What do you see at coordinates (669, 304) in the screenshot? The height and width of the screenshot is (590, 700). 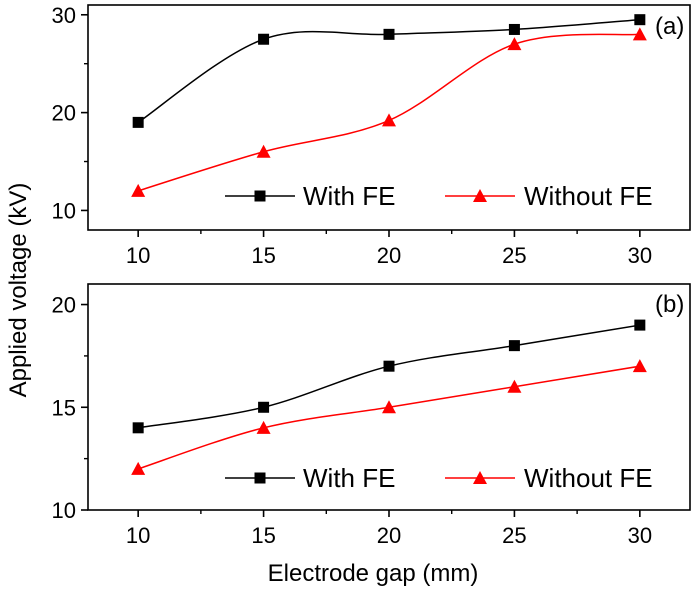 I see `panel-label: (b)` at bounding box center [669, 304].